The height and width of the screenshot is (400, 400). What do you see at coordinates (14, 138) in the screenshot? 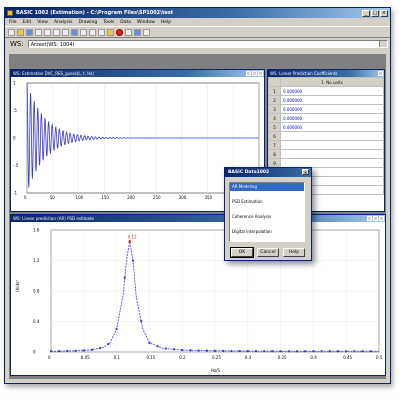
I see `y-tick-label: 0` at bounding box center [14, 138].